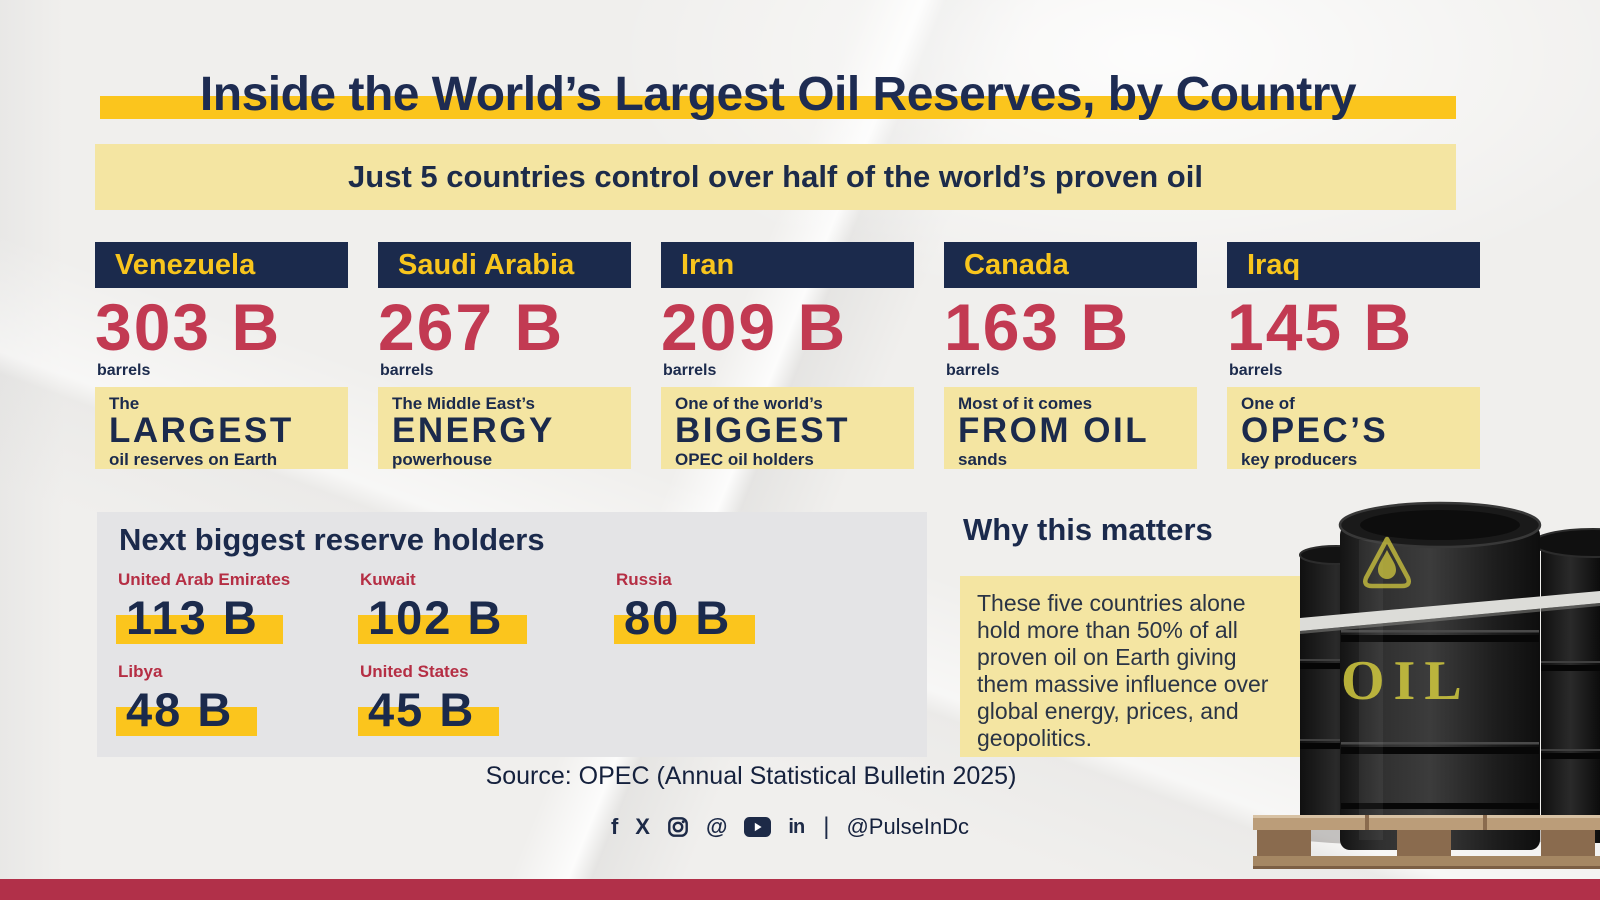 The height and width of the screenshot is (900, 1600). I want to click on card-country-name: Venezuela, so click(185, 265).